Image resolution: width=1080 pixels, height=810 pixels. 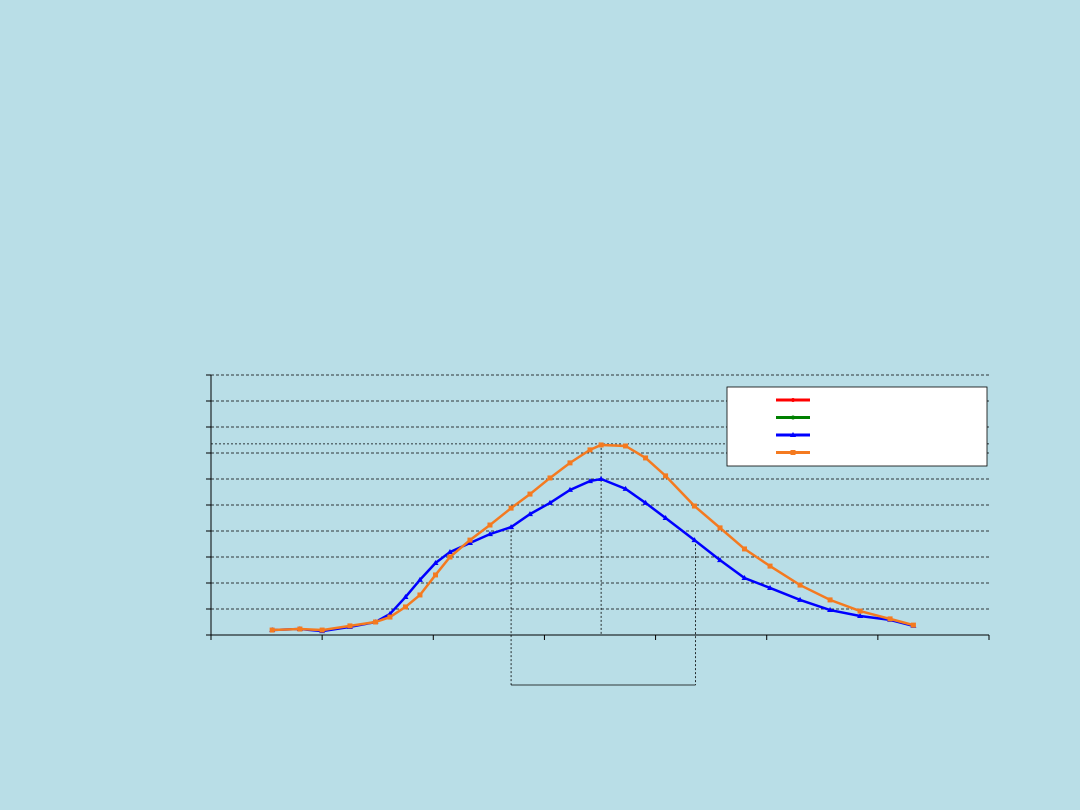 I want to click on legend-box, so click(x=857, y=426).